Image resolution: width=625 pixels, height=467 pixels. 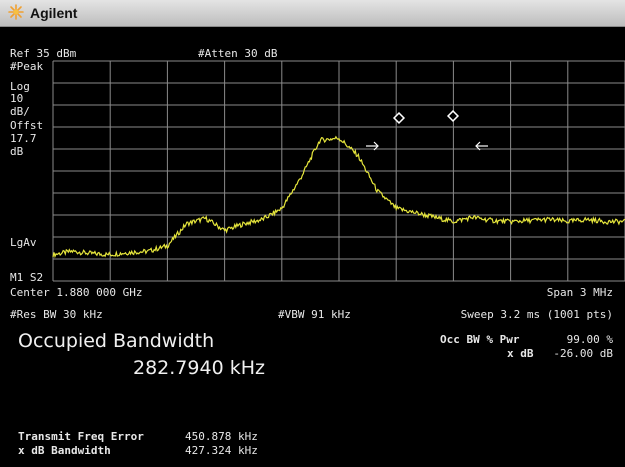 What do you see at coordinates (76, 292) in the screenshot?
I see `center-frequency: Center 1.880 000 GHz` at bounding box center [76, 292].